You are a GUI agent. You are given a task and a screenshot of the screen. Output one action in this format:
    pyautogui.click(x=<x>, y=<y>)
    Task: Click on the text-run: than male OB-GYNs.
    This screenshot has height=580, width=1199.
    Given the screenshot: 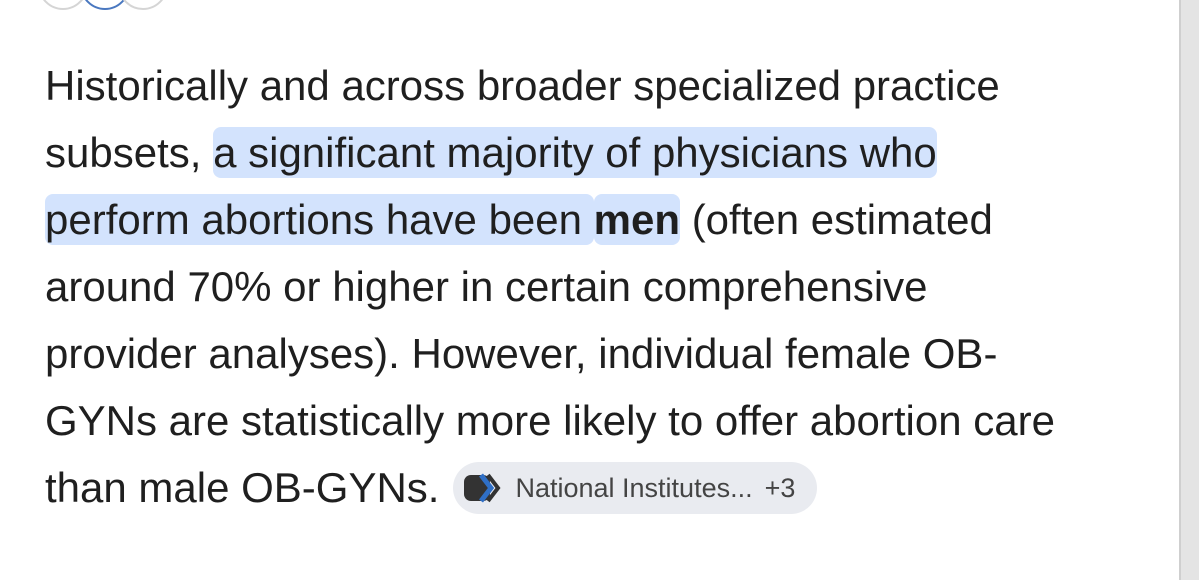 What is the action you would take?
    pyautogui.click(x=242, y=487)
    